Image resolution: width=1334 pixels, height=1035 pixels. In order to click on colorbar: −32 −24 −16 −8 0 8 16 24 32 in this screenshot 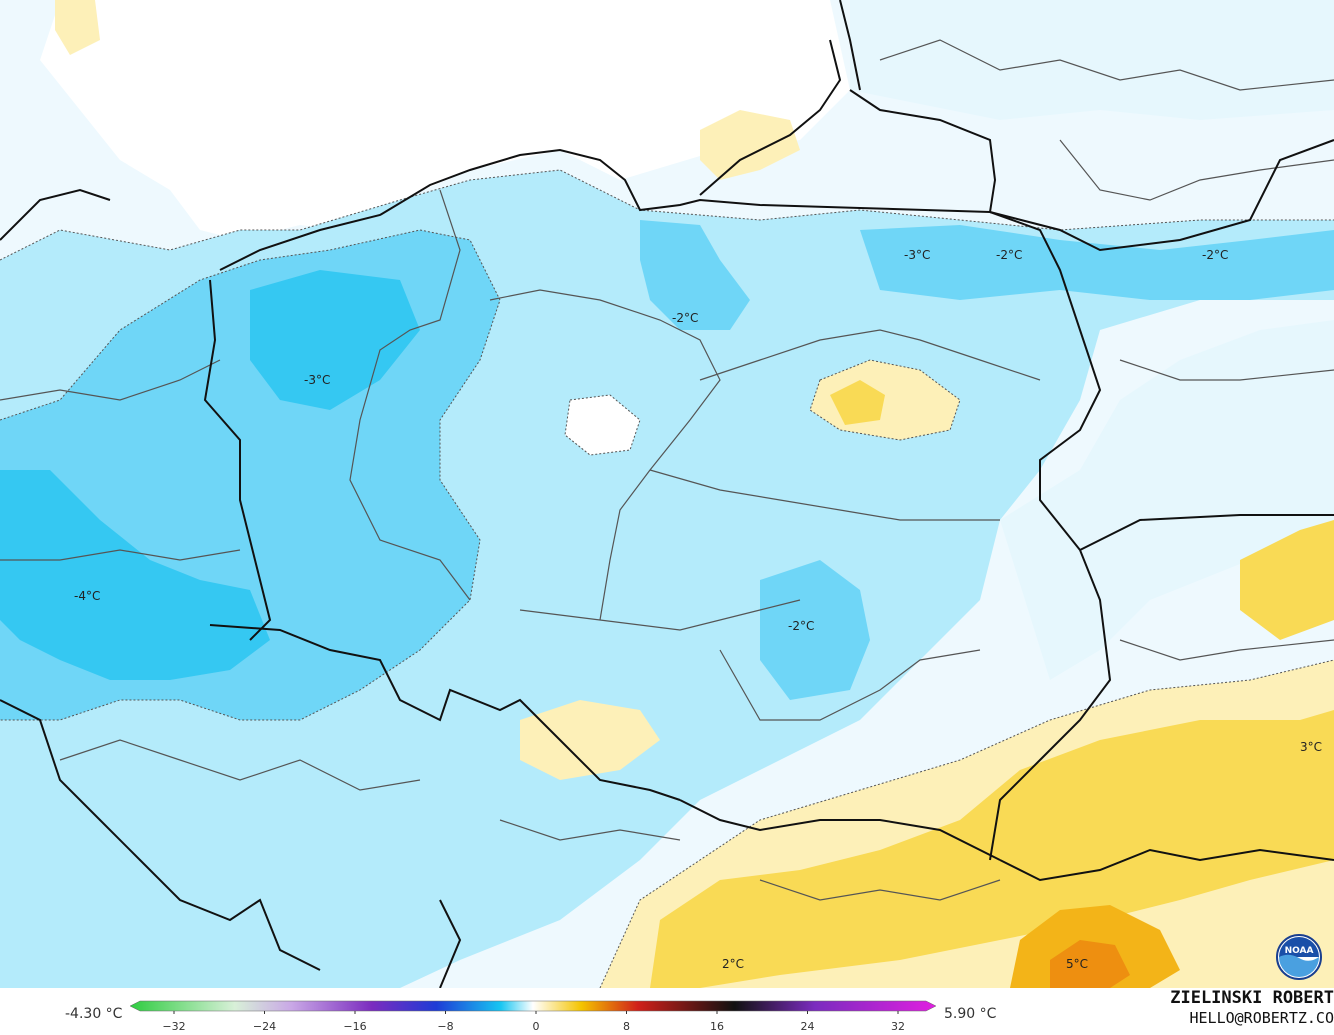, I will do `click(533, 1016)`.